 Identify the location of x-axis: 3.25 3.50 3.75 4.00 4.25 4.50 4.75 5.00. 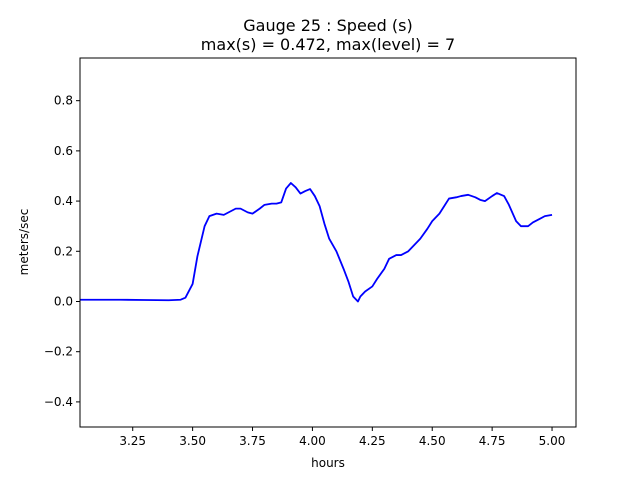
(342, 437).